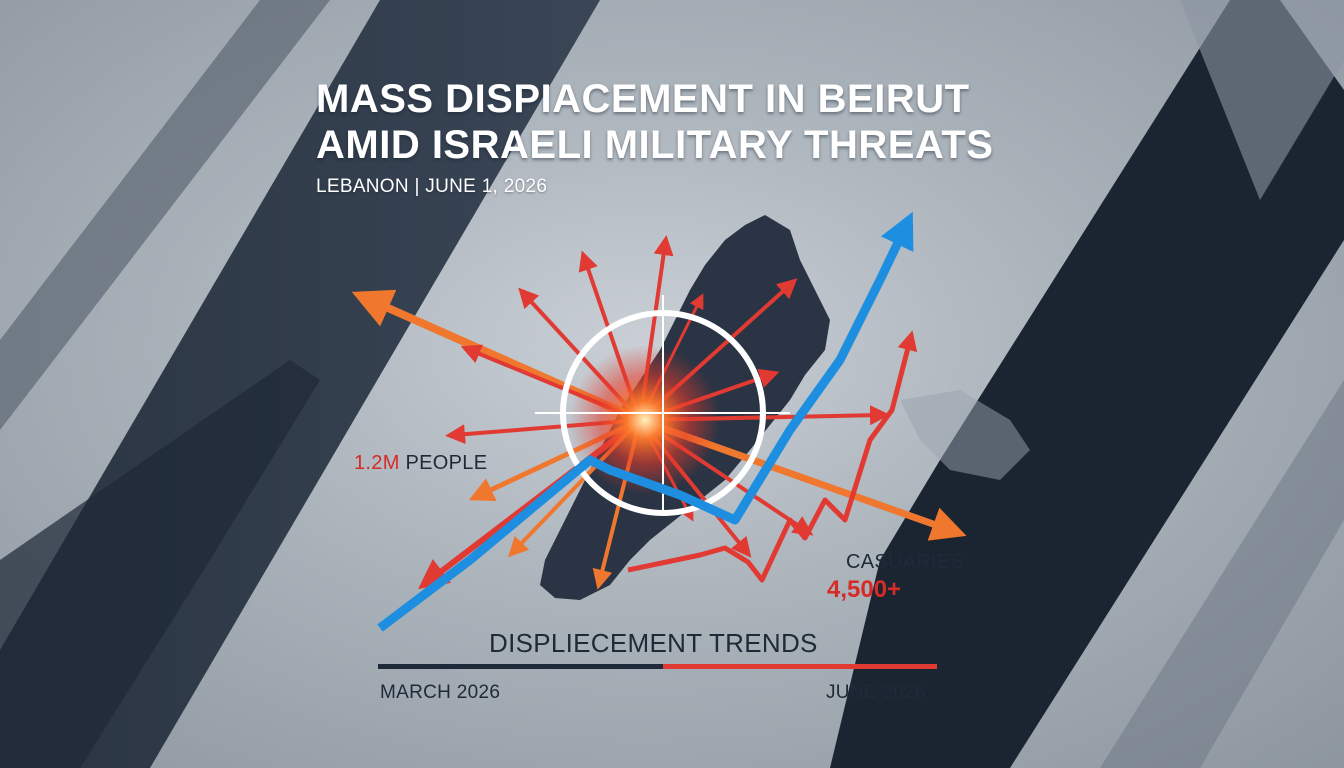 The height and width of the screenshot is (768, 1344). I want to click on casualties-trend-line, so click(772, 456).